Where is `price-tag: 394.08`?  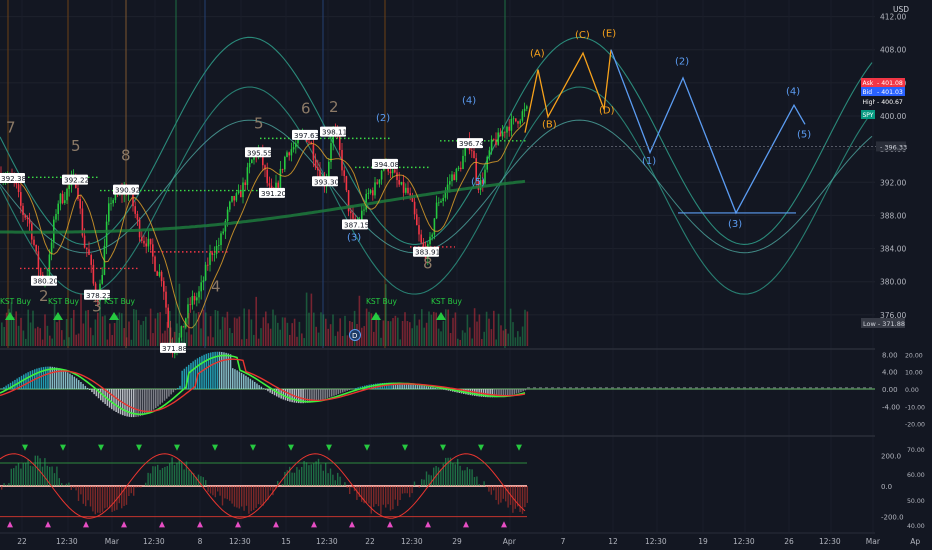
price-tag: 394.08 is located at coordinates (386, 163).